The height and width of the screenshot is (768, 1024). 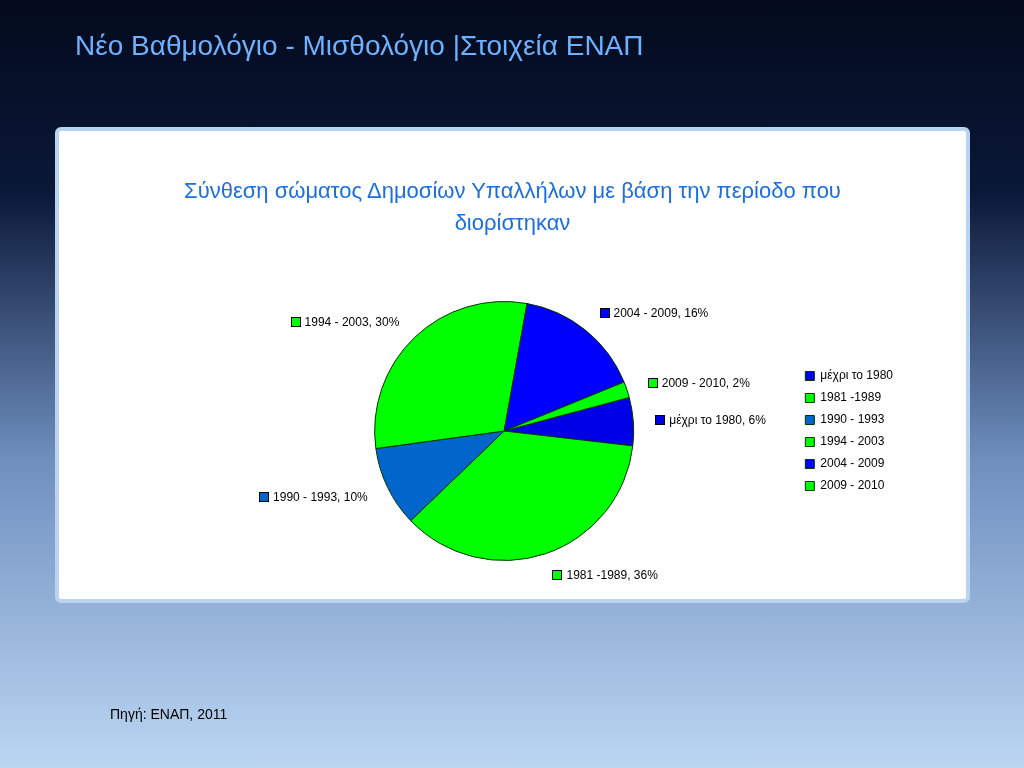 What do you see at coordinates (661, 313) in the screenshot?
I see `data-label: 2004 - 2009, 16%` at bounding box center [661, 313].